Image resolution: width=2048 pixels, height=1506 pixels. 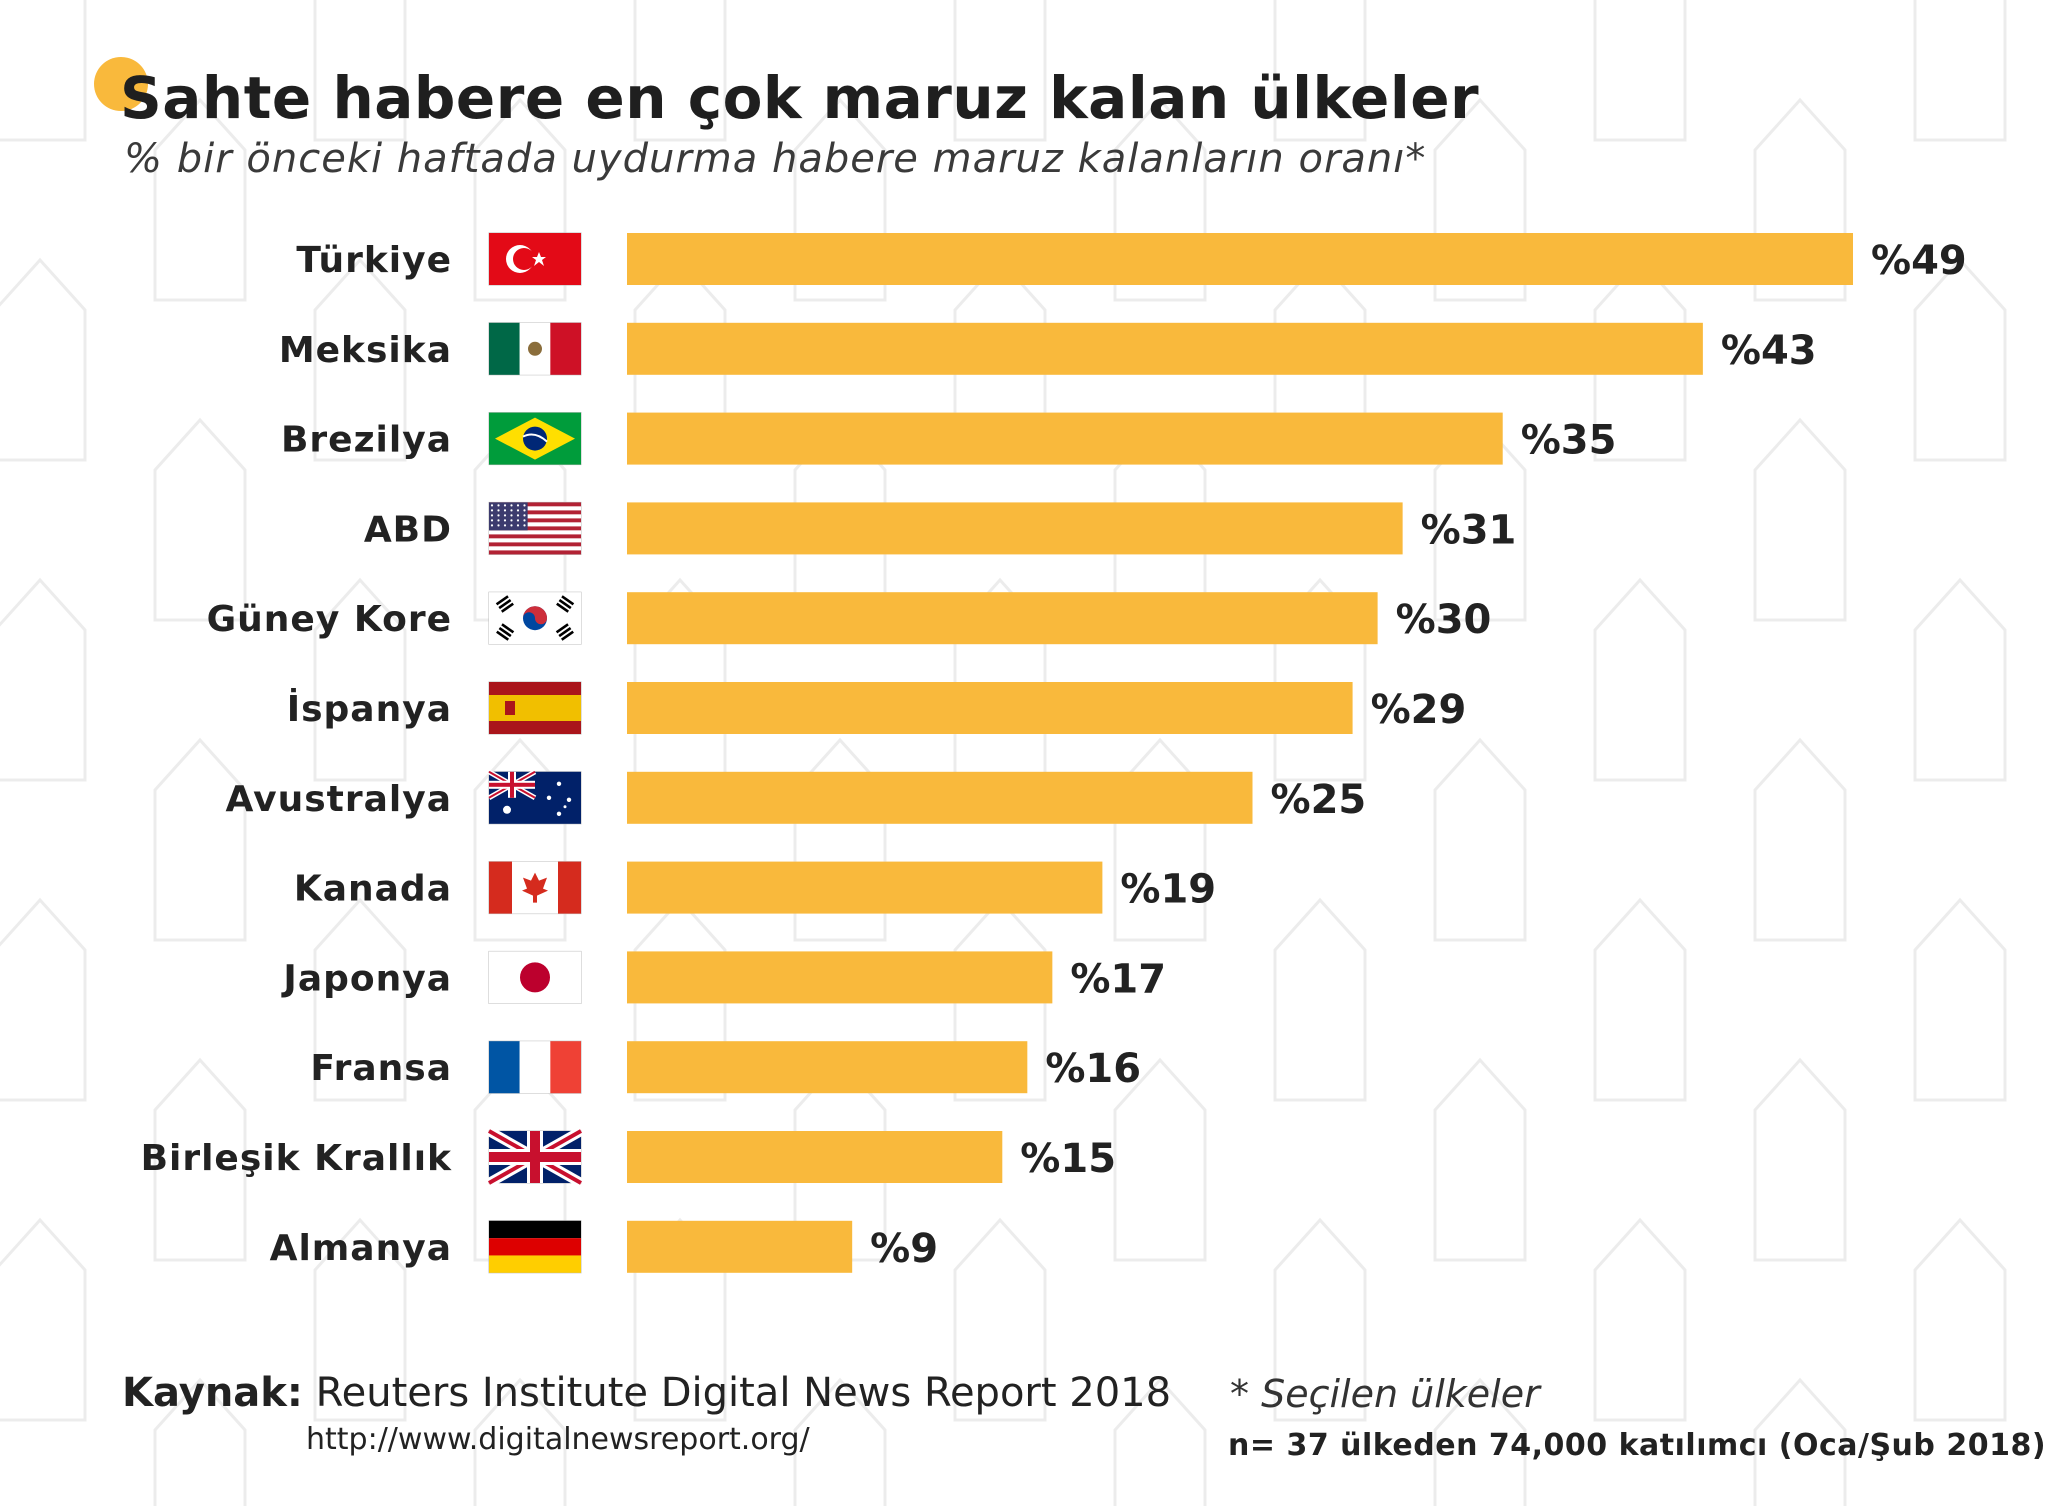 I want to click on south-korea-flag-icon, so click(x=535, y=618).